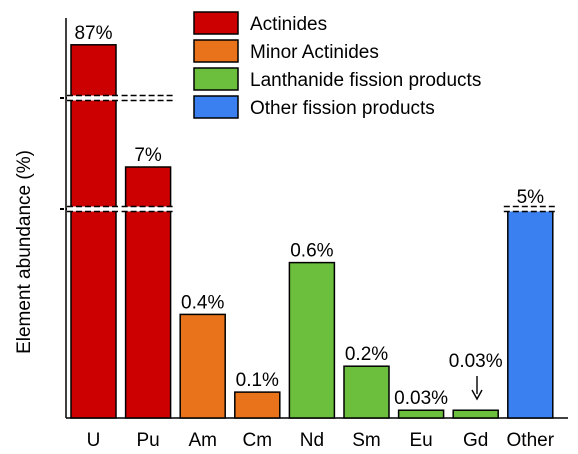 Image resolution: width=578 pixels, height=454 pixels. I want to click on x-tick-label-am: Am, so click(202, 440).